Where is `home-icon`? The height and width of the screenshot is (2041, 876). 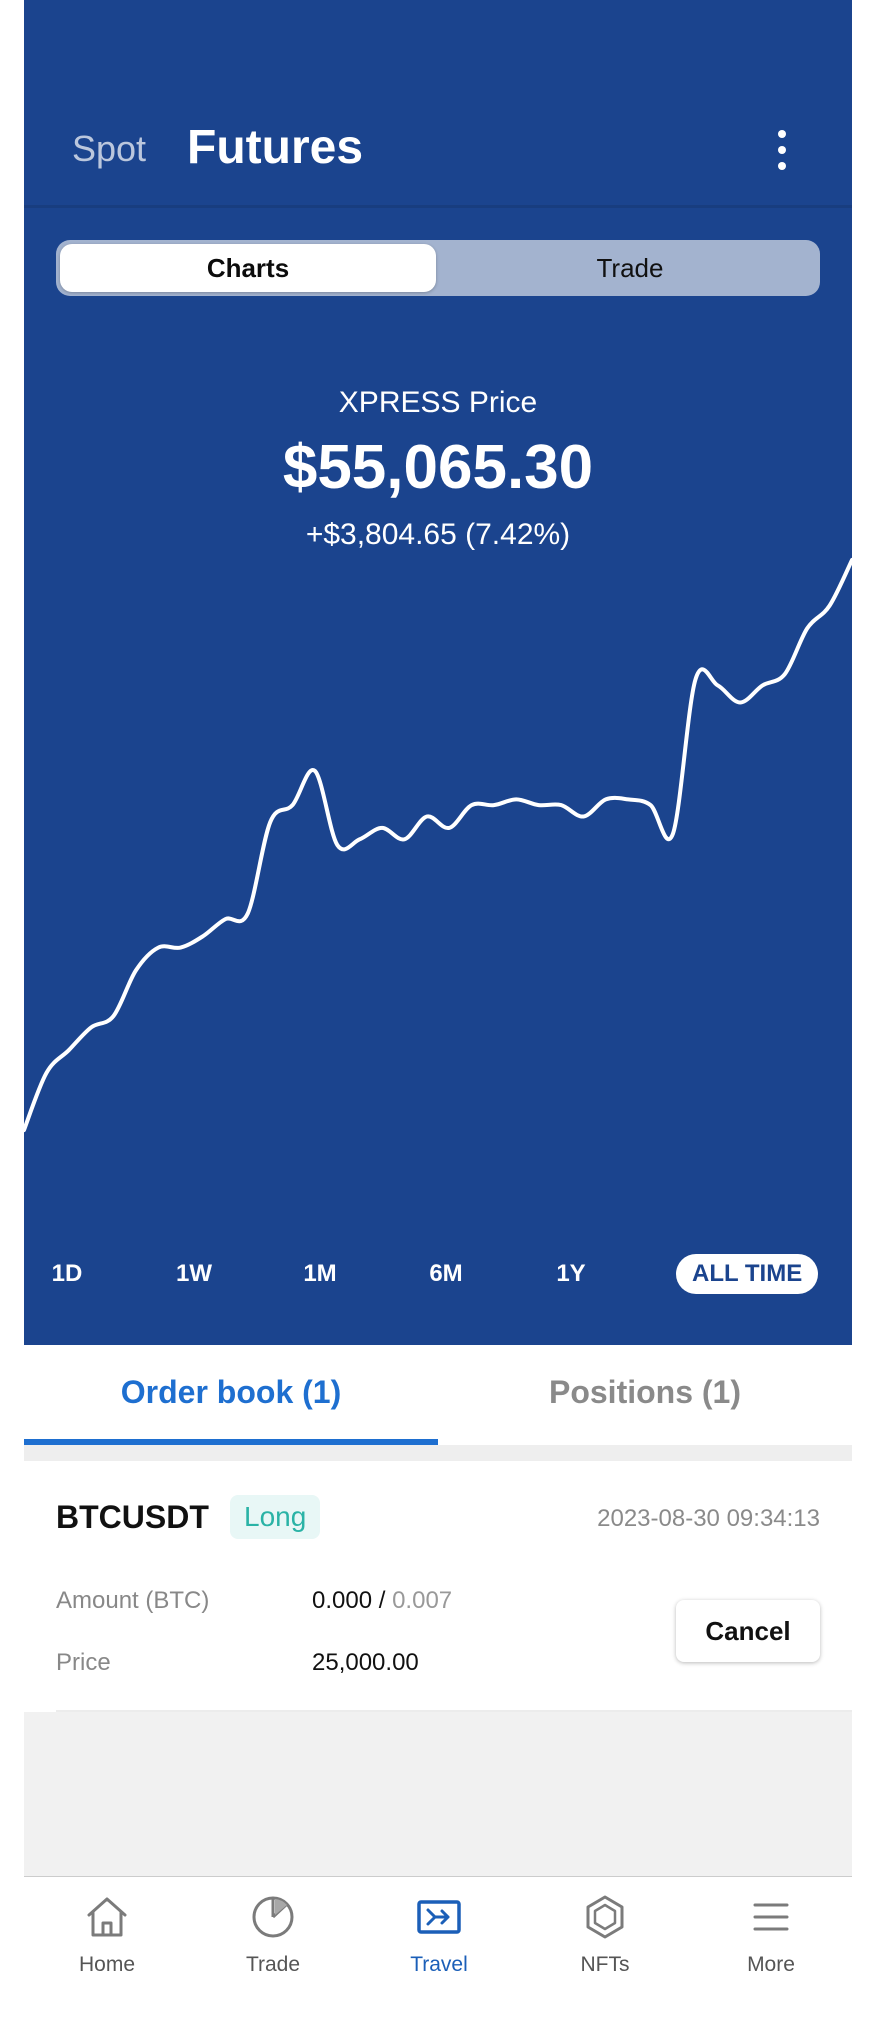 home-icon is located at coordinates (107, 1917).